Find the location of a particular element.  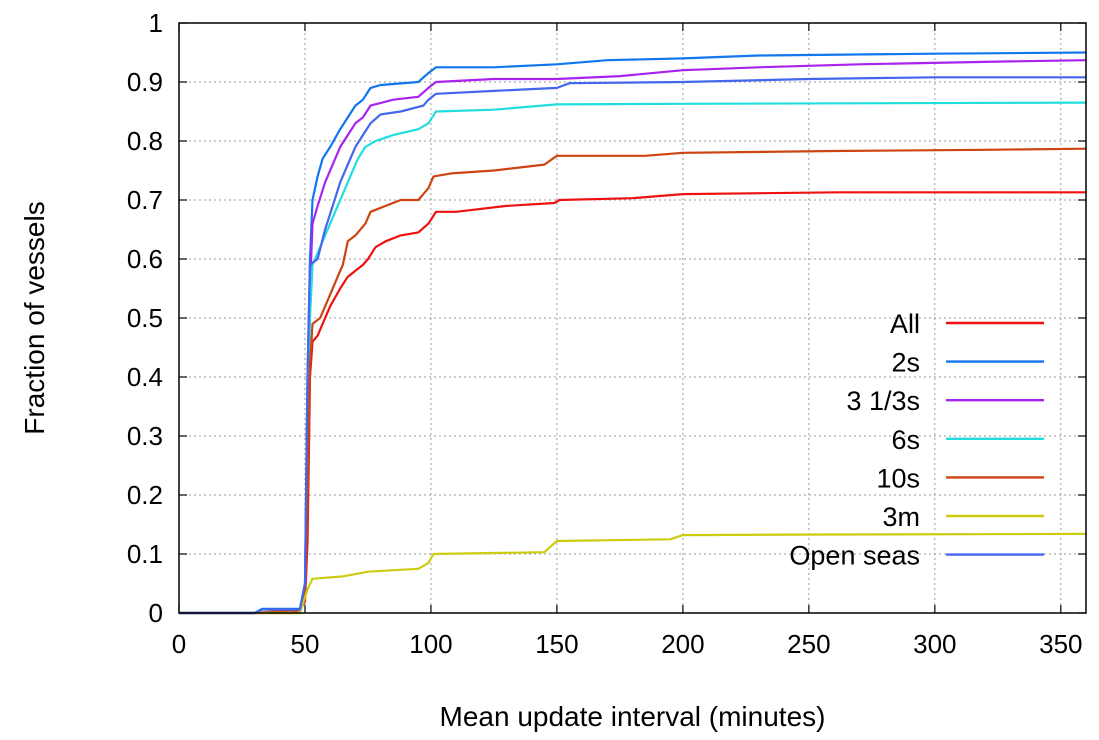

x-tick-label: 300 is located at coordinates (934, 644).